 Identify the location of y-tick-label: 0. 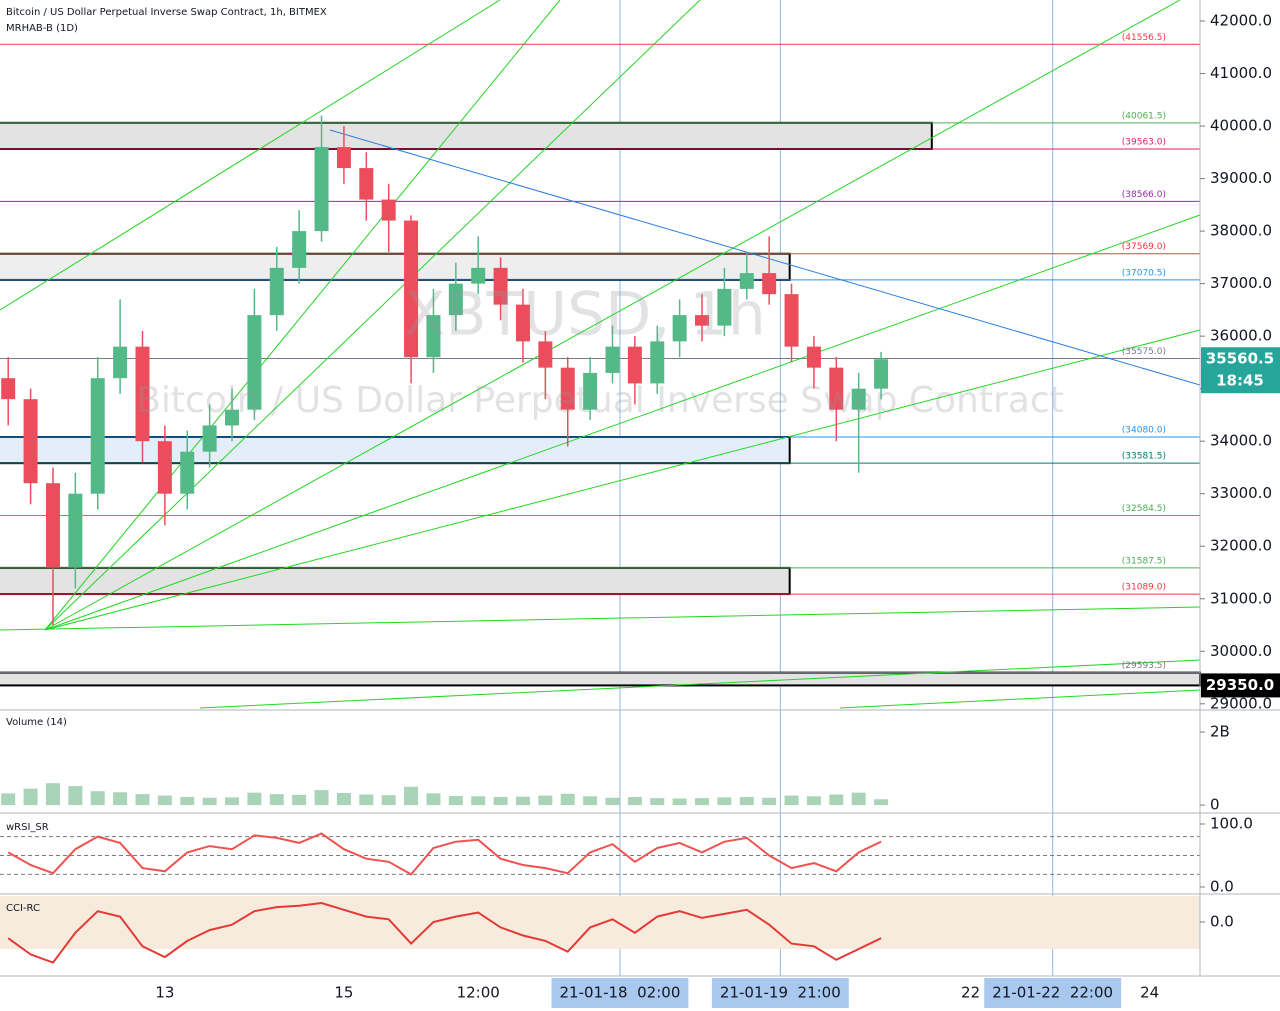
(1215, 805).